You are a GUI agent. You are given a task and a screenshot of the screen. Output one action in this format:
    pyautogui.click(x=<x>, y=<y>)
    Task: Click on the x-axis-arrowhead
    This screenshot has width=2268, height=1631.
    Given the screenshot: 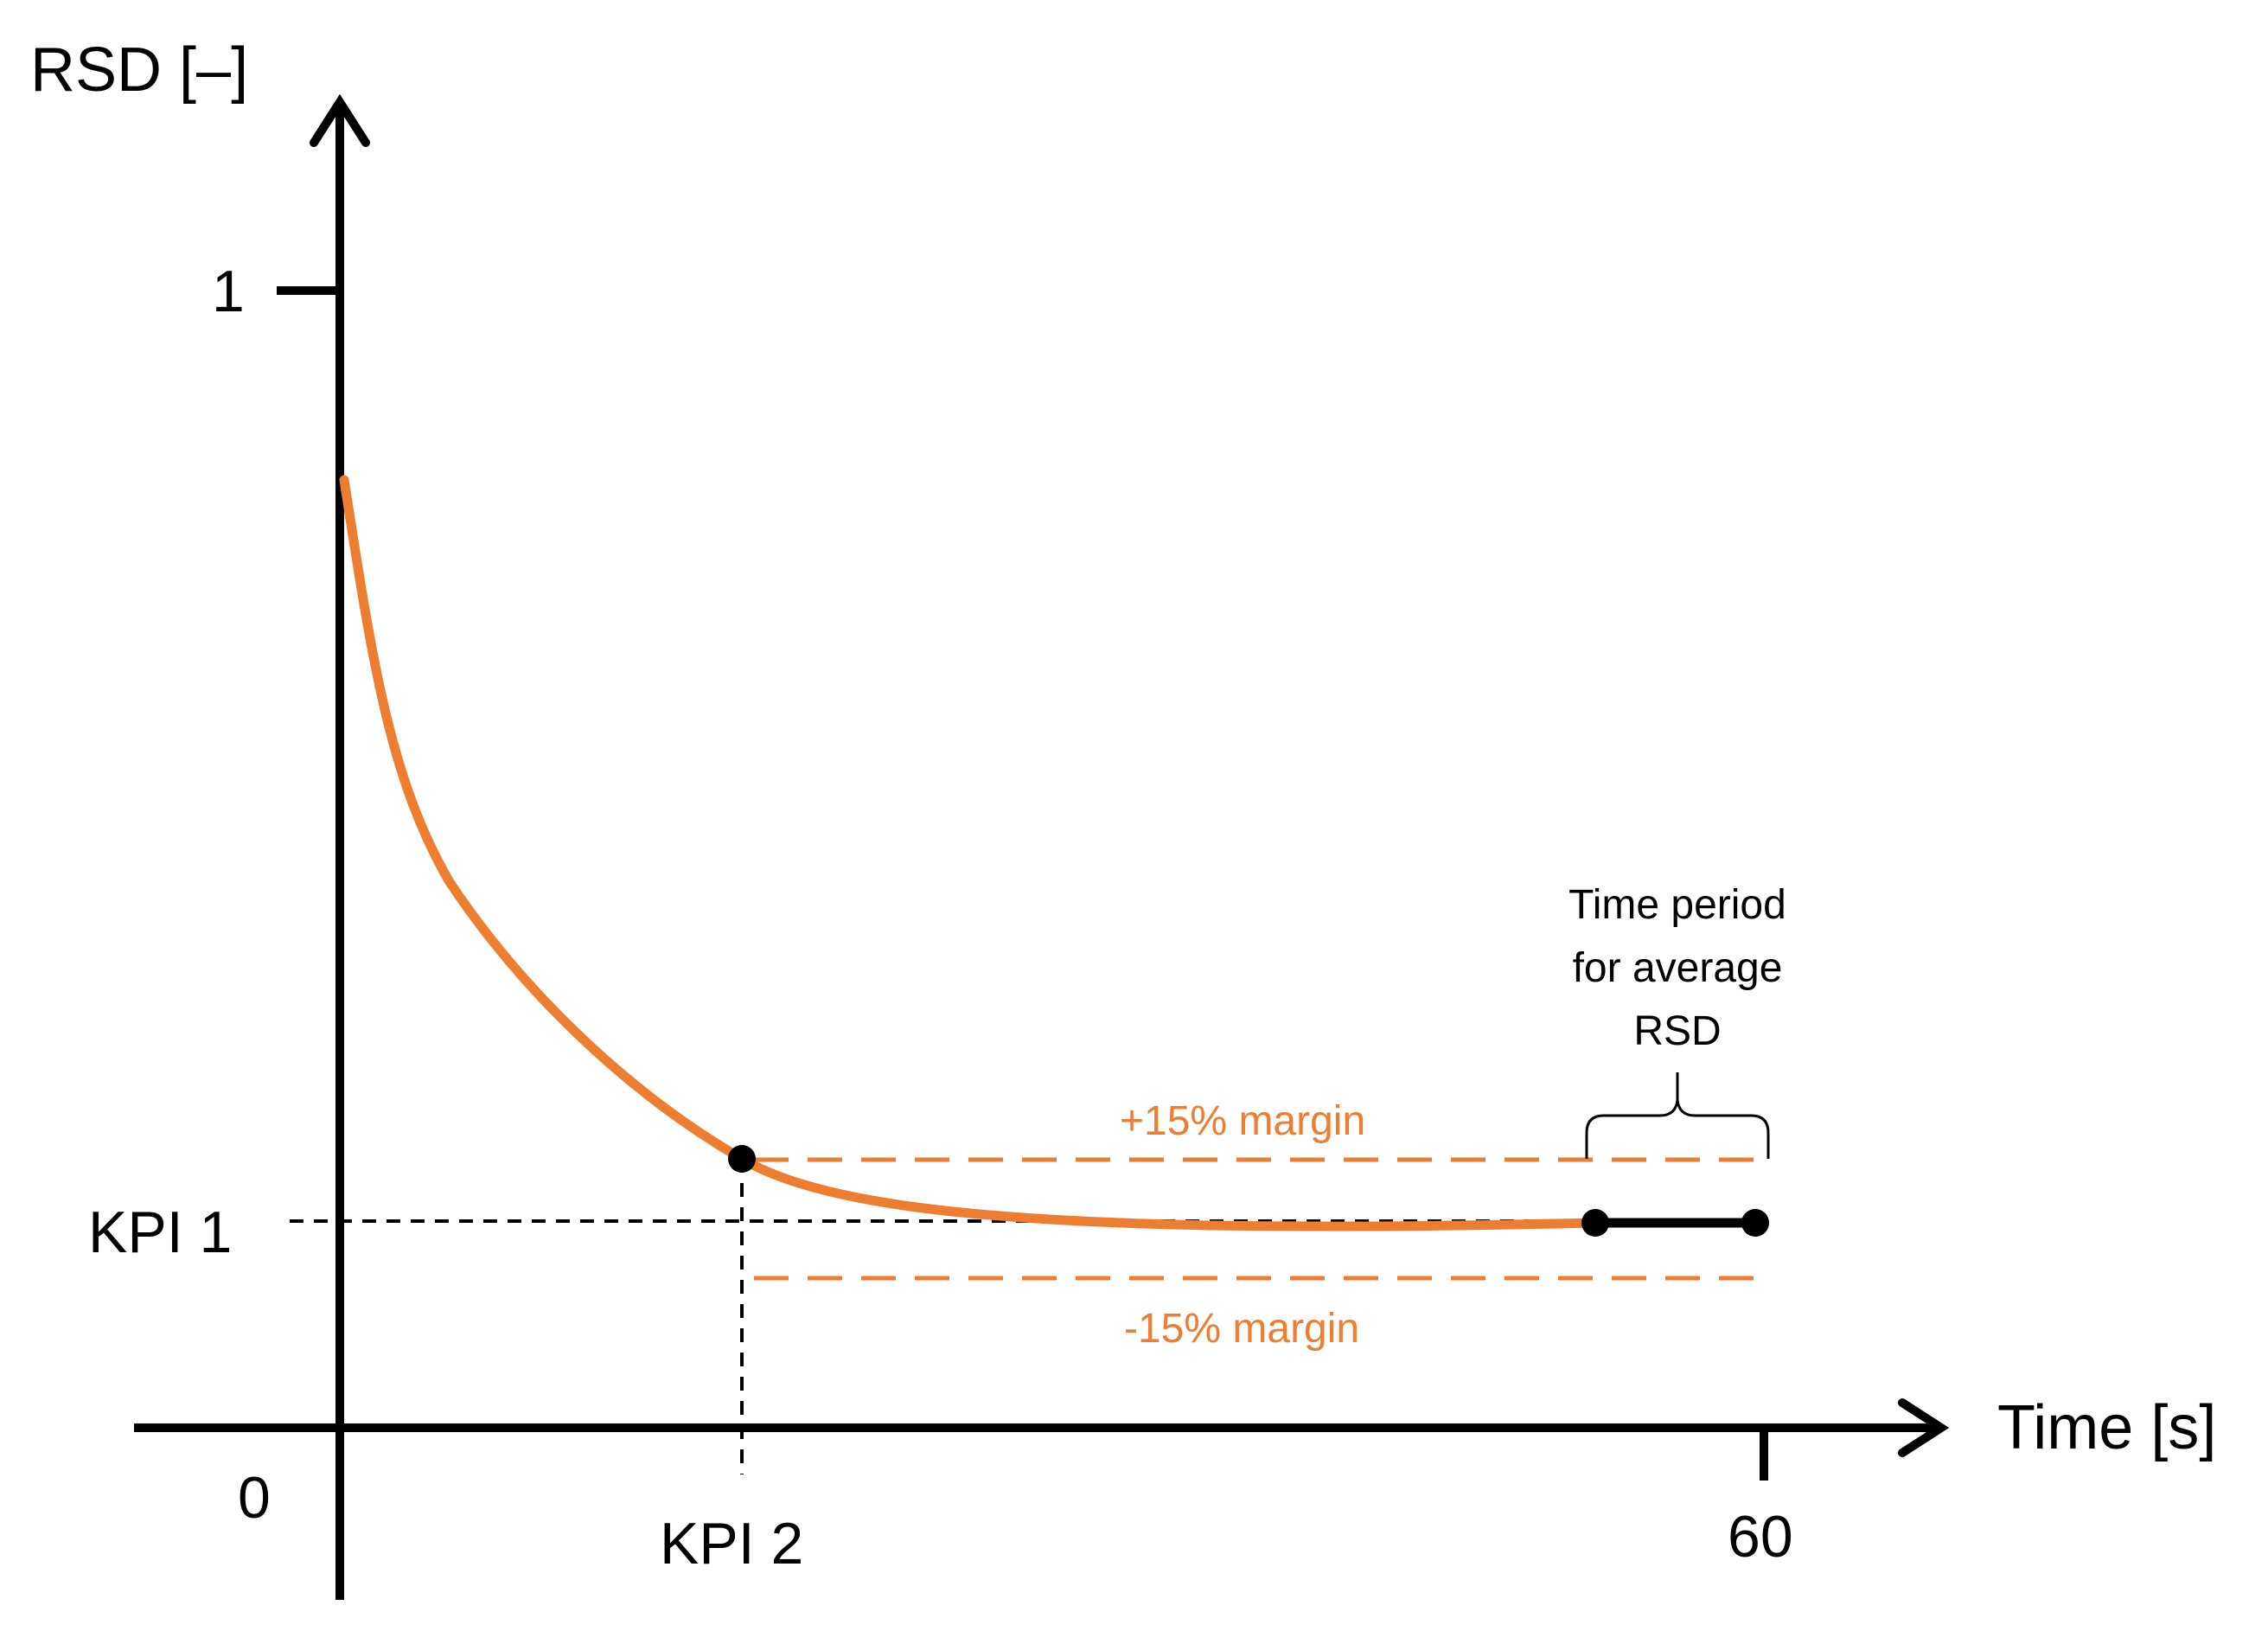 What is the action you would take?
    pyautogui.click(x=1924, y=1427)
    